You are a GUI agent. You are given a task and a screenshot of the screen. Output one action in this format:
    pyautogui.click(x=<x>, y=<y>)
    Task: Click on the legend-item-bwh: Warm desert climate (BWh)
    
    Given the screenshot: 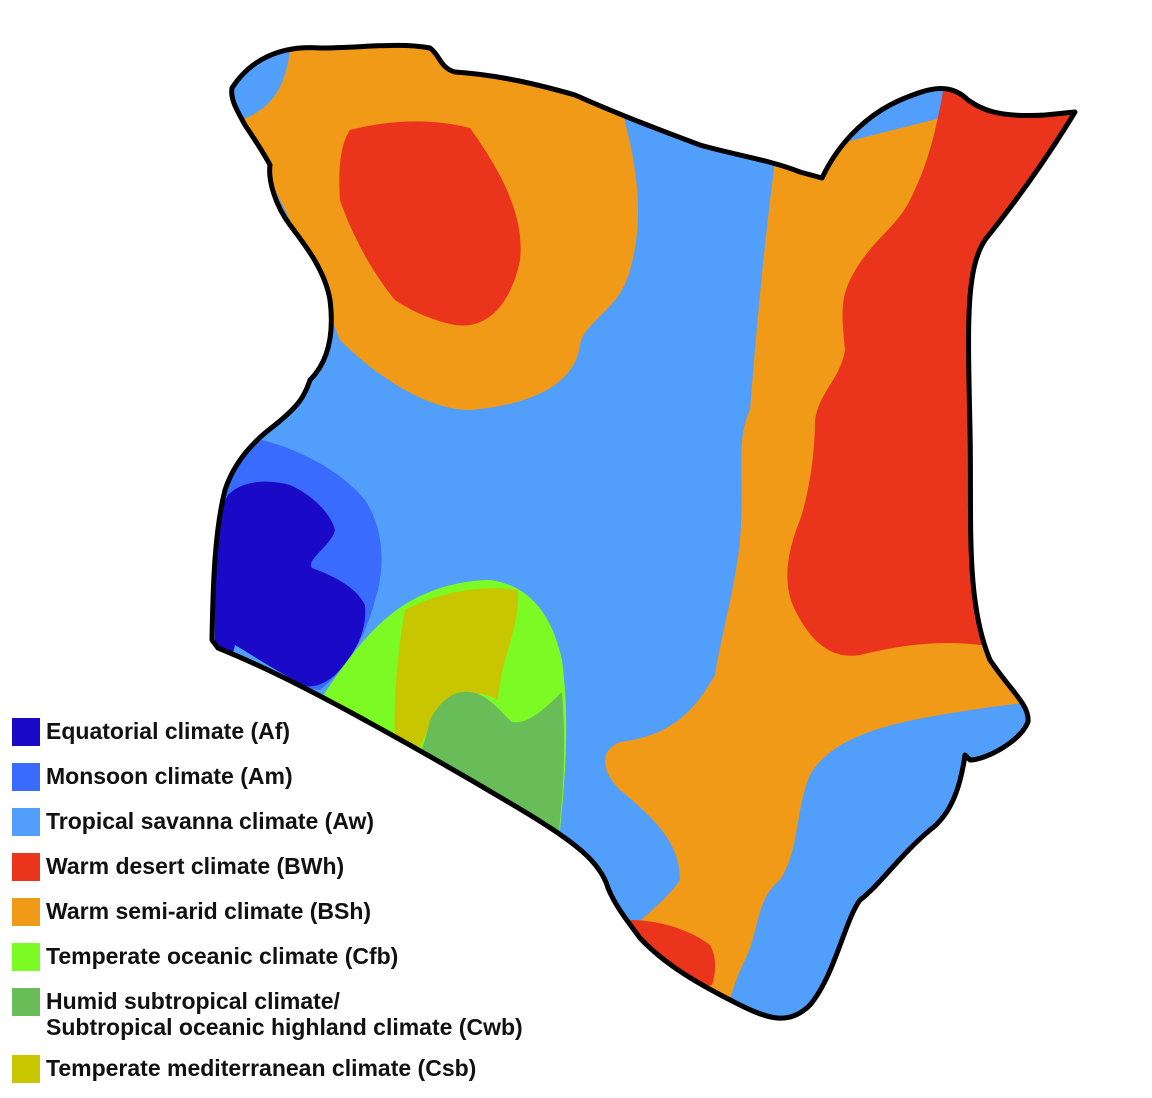 What is the action you would take?
    pyautogui.click(x=332, y=873)
    